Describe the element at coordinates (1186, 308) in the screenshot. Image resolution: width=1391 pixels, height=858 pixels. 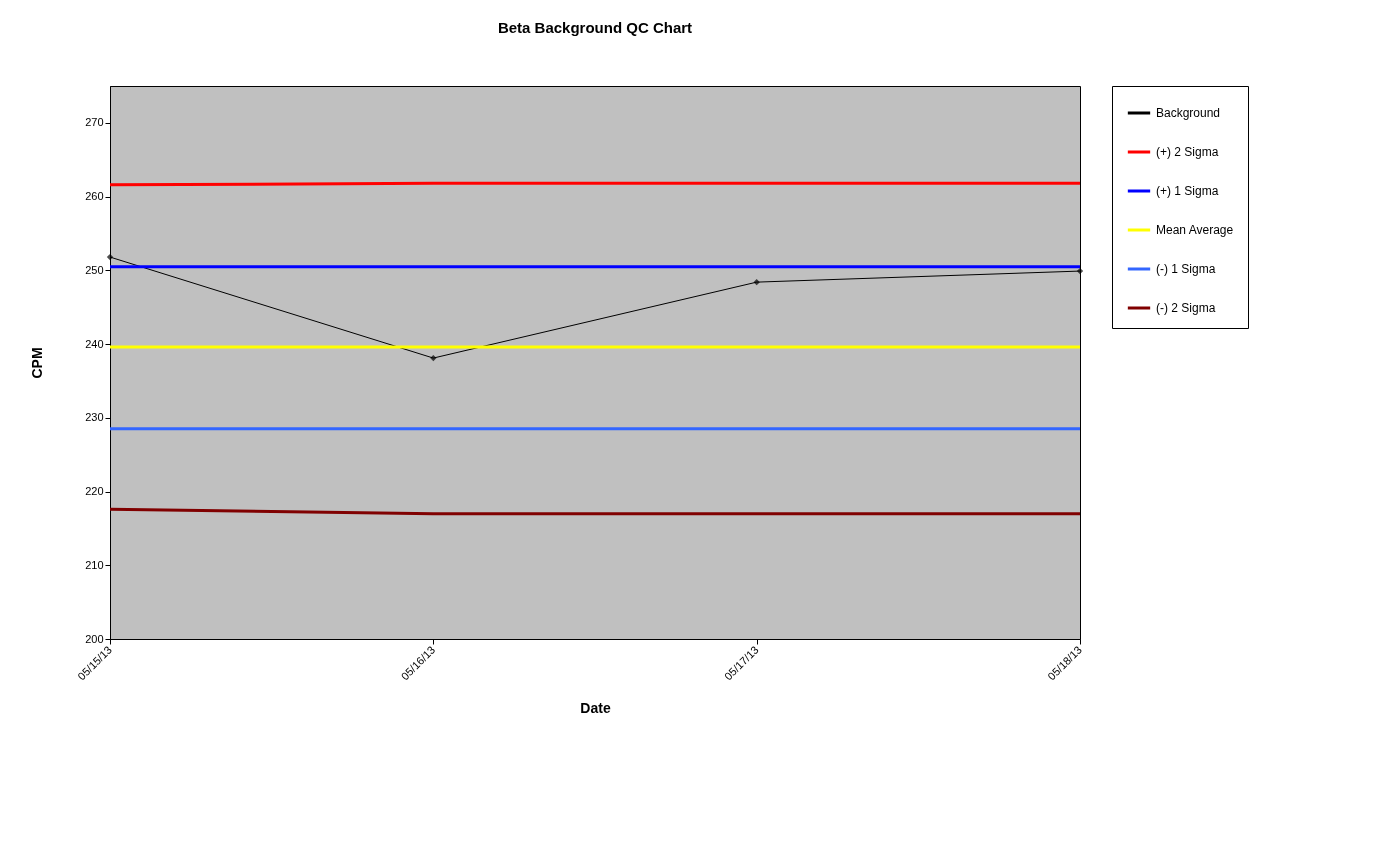
I see `legend-label: (-) 2 Sigma` at that location.